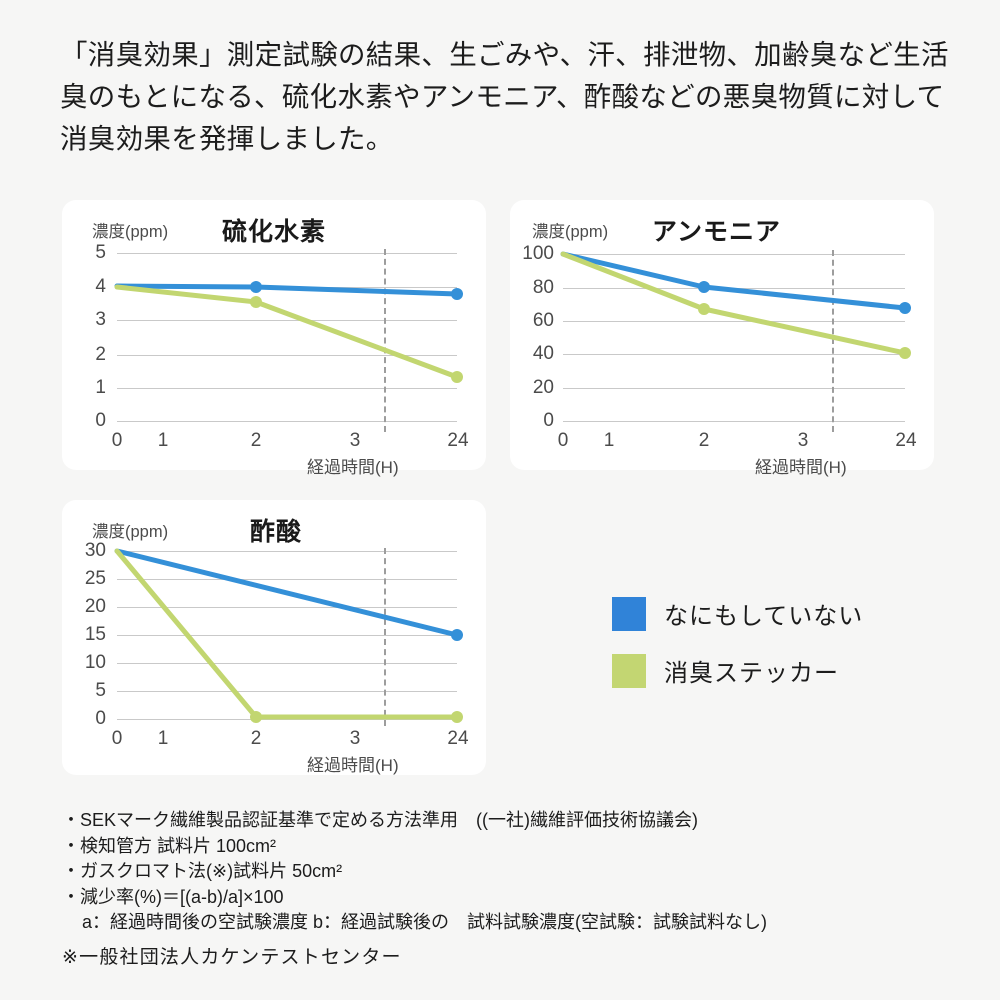 This screenshot has height=1000, width=1000. Describe the element at coordinates (202, 871) in the screenshot. I see `note-line-3: ・ガスクロマト法(※)試料片 50cm²` at that location.